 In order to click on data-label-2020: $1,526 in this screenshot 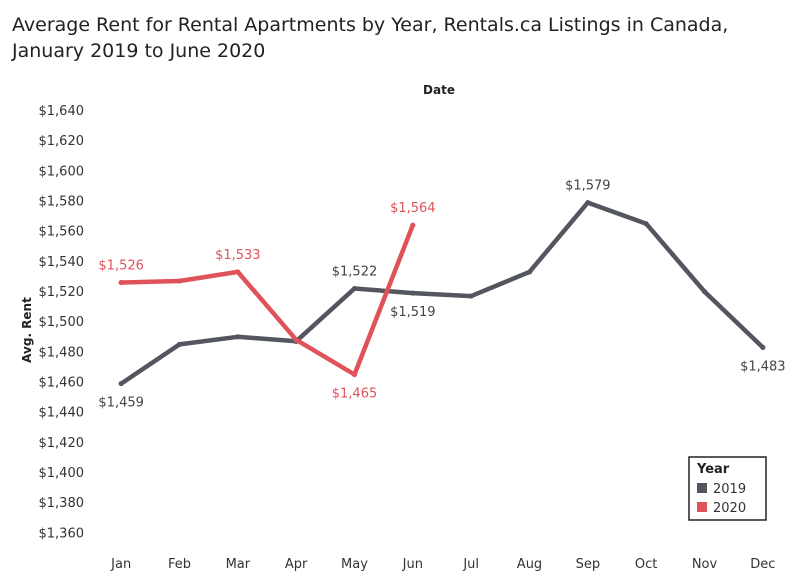, I will do `click(121, 266)`.